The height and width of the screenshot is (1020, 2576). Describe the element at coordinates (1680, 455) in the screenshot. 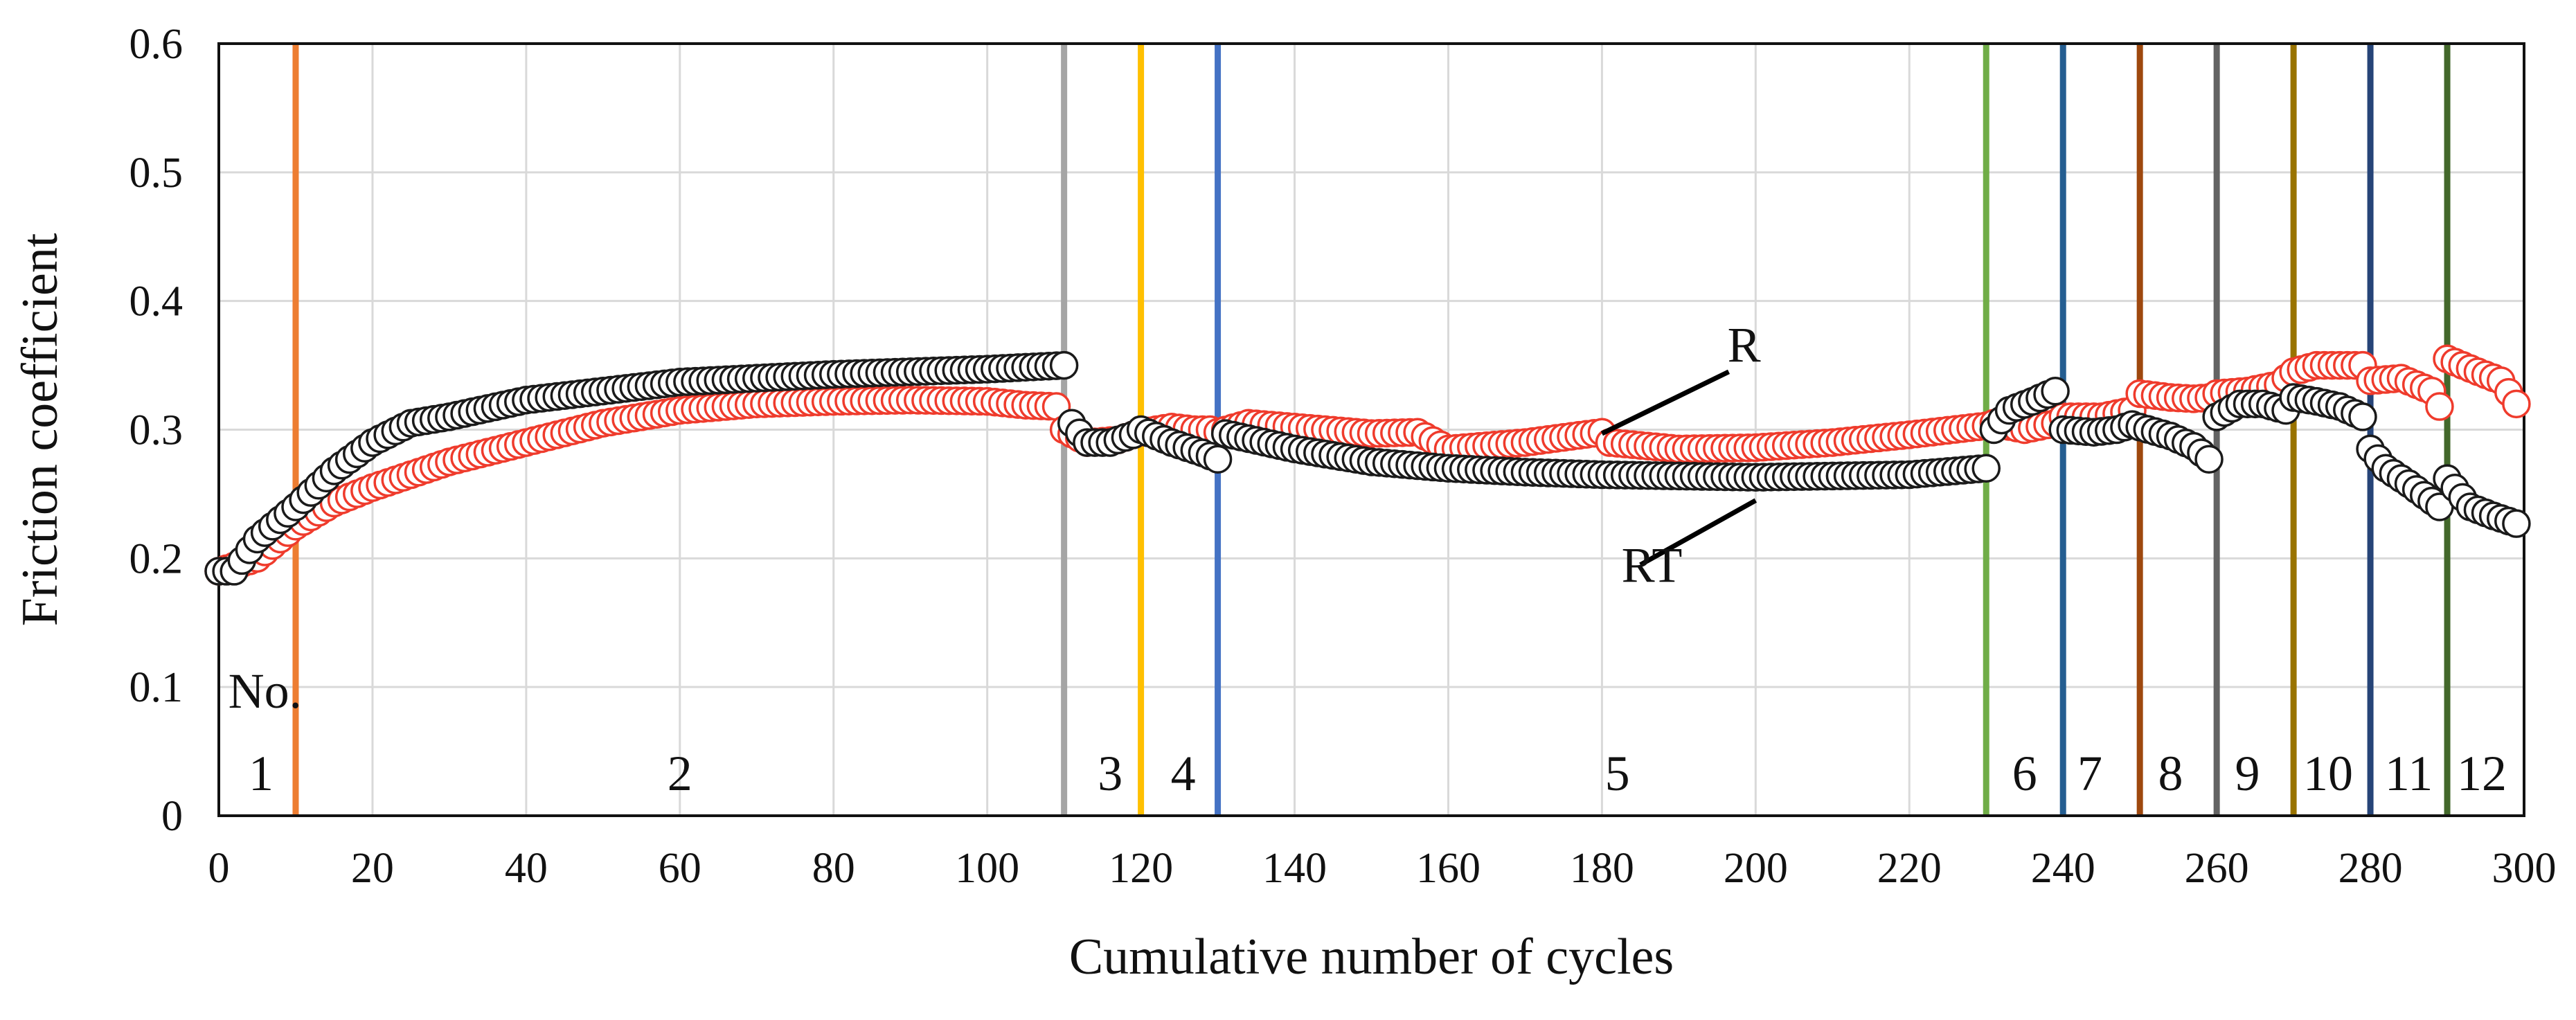

I see `series-annotations: R RT` at that location.